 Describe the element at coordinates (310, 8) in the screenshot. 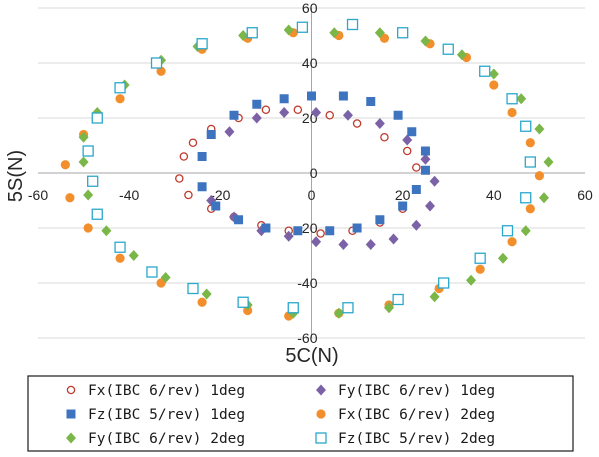

I see `y-tick-label: 60` at that location.